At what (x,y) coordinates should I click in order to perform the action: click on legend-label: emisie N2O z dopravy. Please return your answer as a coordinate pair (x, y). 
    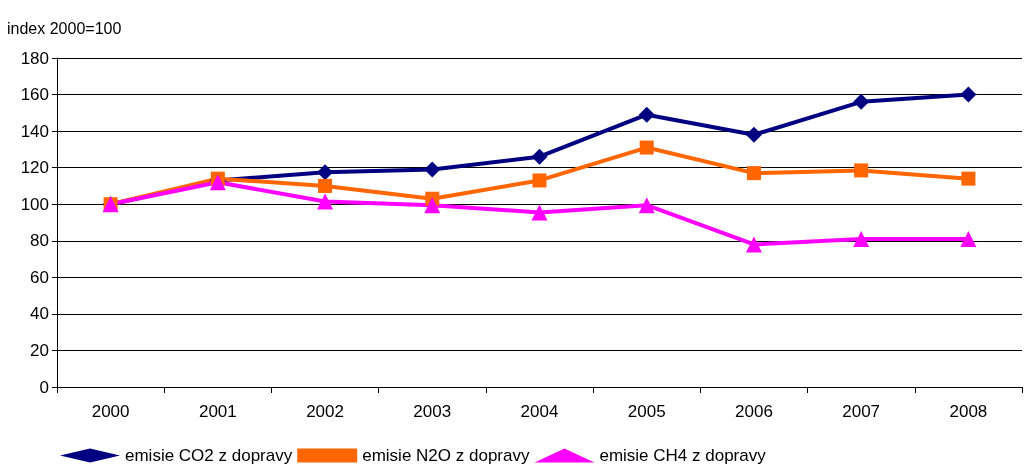
    Looking at the image, I should click on (446, 455).